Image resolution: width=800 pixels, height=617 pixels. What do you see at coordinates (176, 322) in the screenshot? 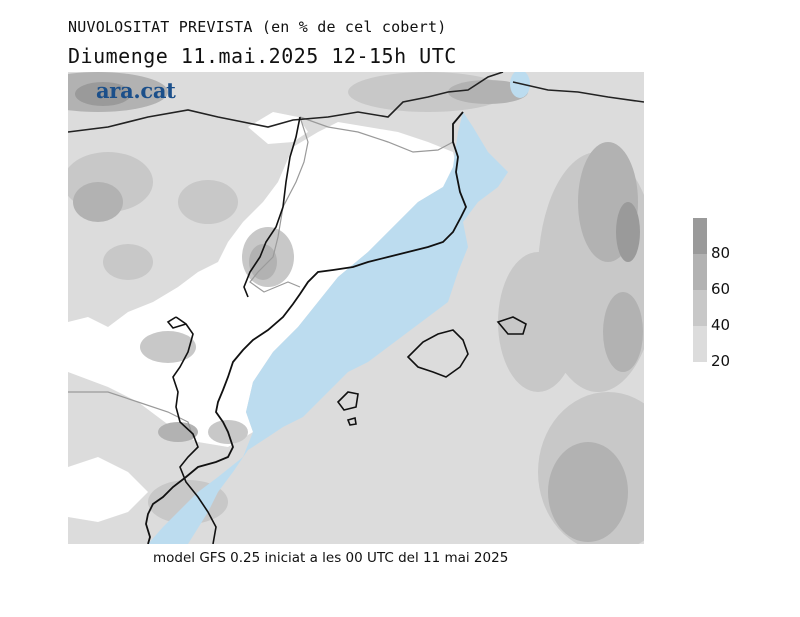
I see `cuenca-border` at bounding box center [176, 322].